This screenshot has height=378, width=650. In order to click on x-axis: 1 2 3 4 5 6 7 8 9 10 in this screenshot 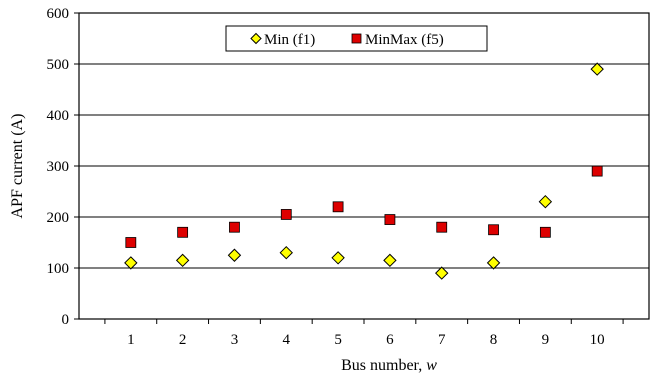, I will do `click(364, 333)`.